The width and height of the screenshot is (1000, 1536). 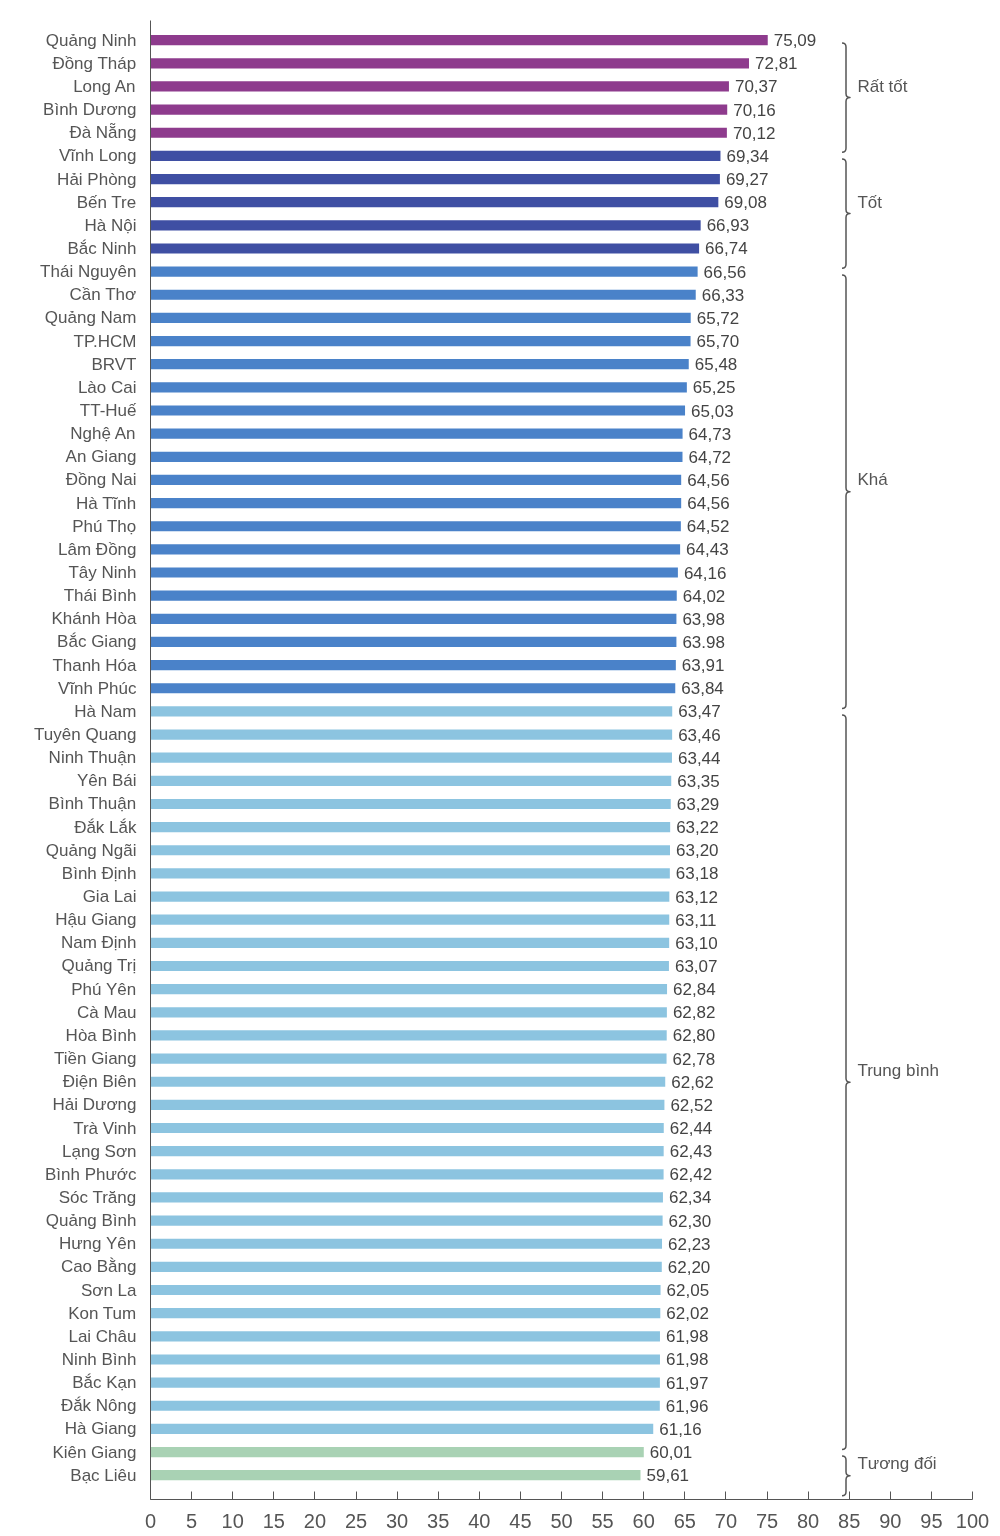 I want to click on x-tick-label: 30, so click(x=397, y=1520).